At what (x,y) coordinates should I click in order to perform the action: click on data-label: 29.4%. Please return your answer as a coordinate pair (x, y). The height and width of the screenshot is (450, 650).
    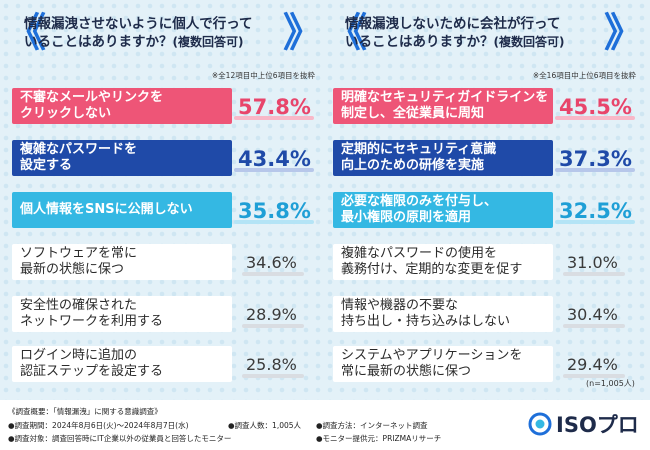
    Looking at the image, I should click on (592, 364).